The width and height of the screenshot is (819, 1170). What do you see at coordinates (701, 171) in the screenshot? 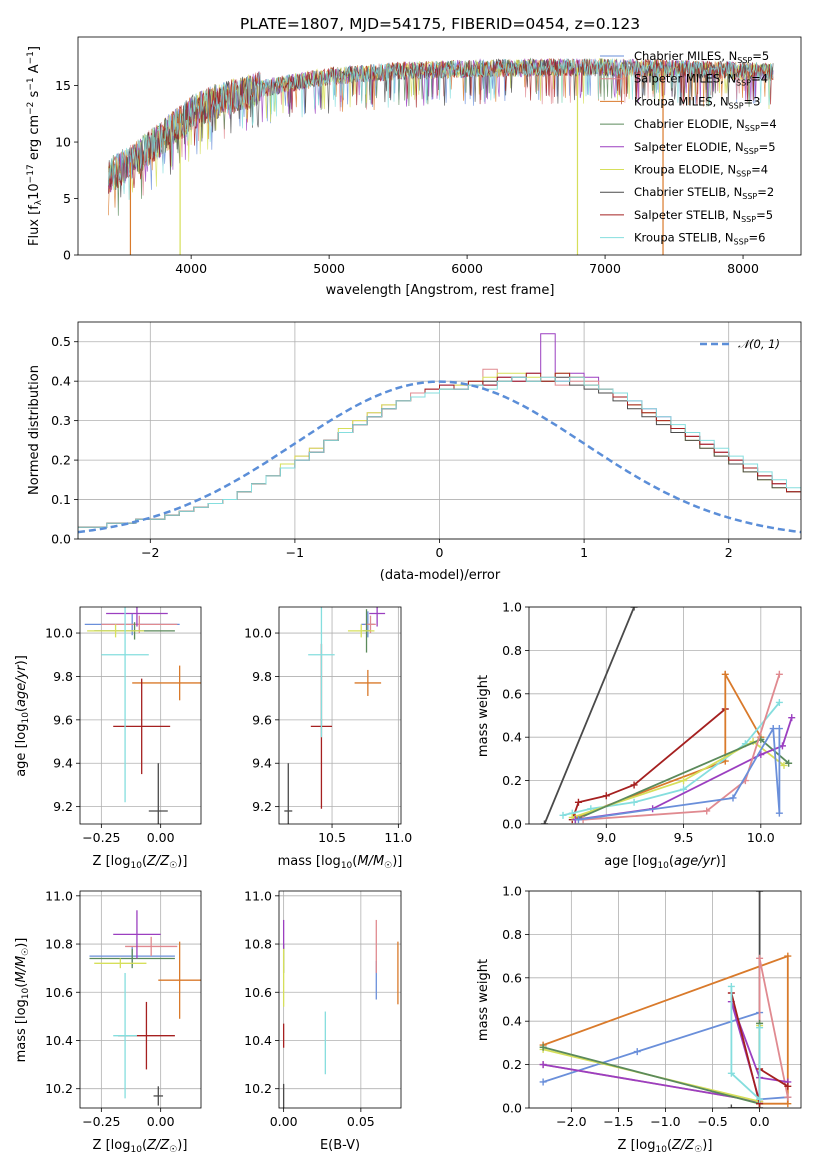
I see `legend-label-5: Kroupa ELODIE, NSSP=4` at bounding box center [701, 171].